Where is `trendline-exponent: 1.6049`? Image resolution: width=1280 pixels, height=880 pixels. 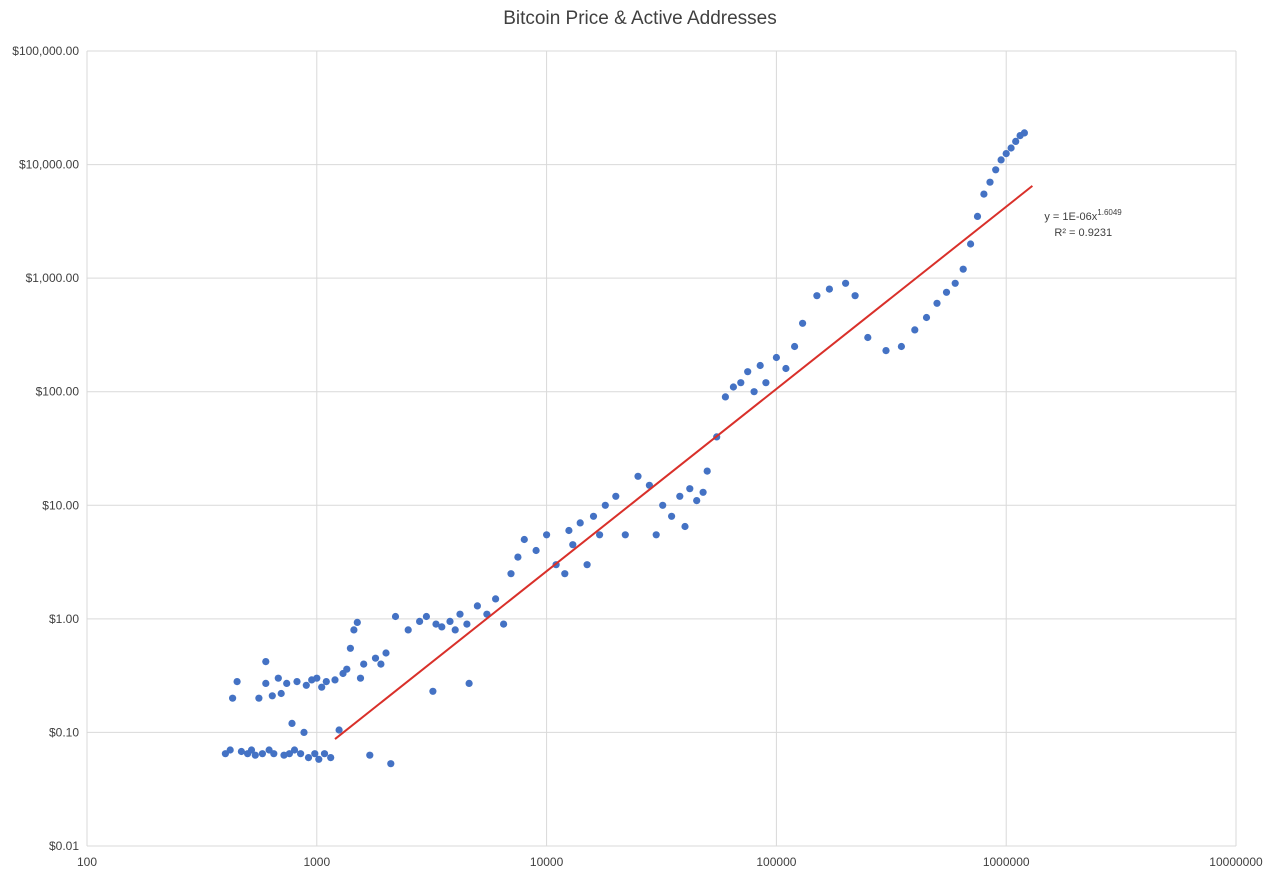
trendline-exponent: 1.6049 is located at coordinates (1109, 212).